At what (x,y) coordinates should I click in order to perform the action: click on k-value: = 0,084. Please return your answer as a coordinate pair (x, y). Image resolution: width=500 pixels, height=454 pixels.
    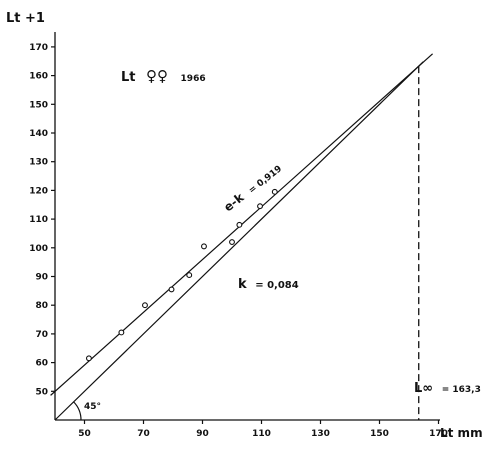
    Looking at the image, I should click on (277, 285).